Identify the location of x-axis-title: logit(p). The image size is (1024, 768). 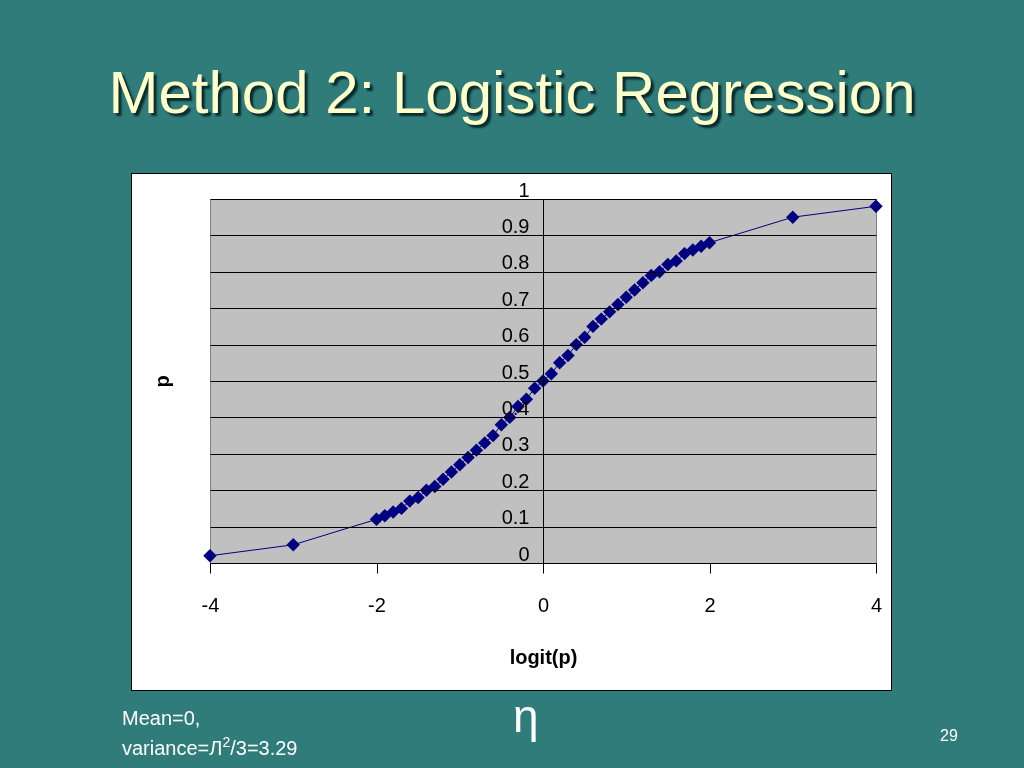
(543, 656).